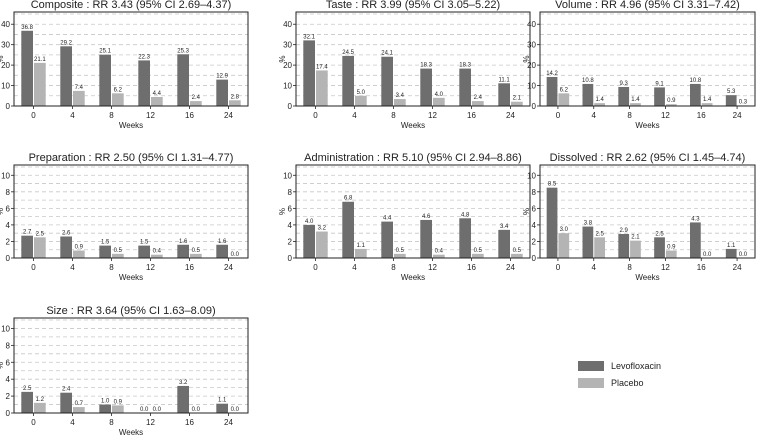 Image resolution: width=769 pixels, height=436 pixels. What do you see at coordinates (72, 422) in the screenshot?
I see `x-tick-label: 4` at bounding box center [72, 422].